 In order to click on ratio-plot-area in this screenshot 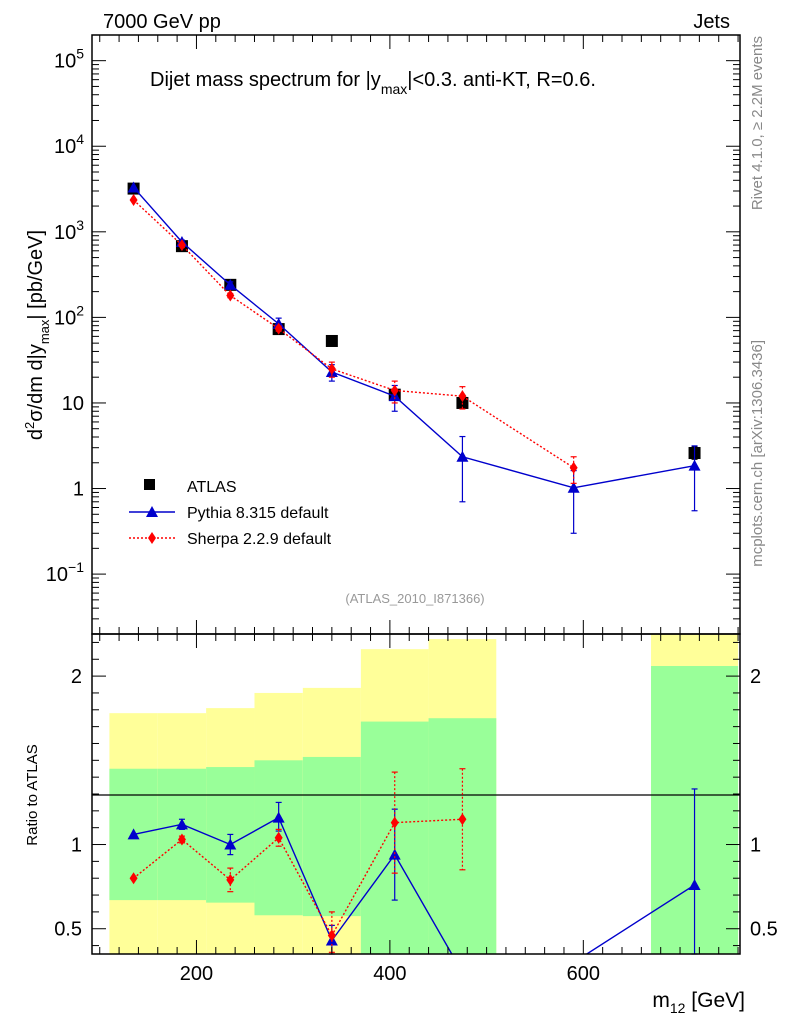, I will do `click(414, 861)`.